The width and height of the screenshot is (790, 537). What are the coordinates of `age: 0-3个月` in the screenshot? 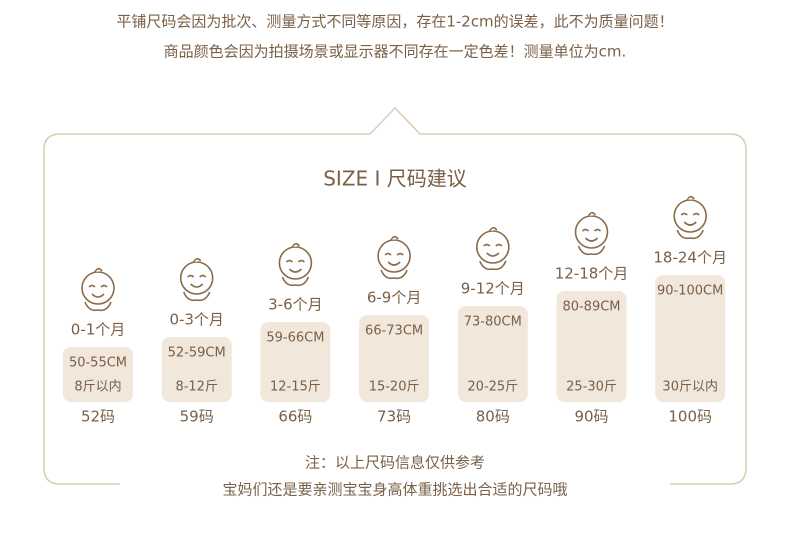 It's located at (196, 320).